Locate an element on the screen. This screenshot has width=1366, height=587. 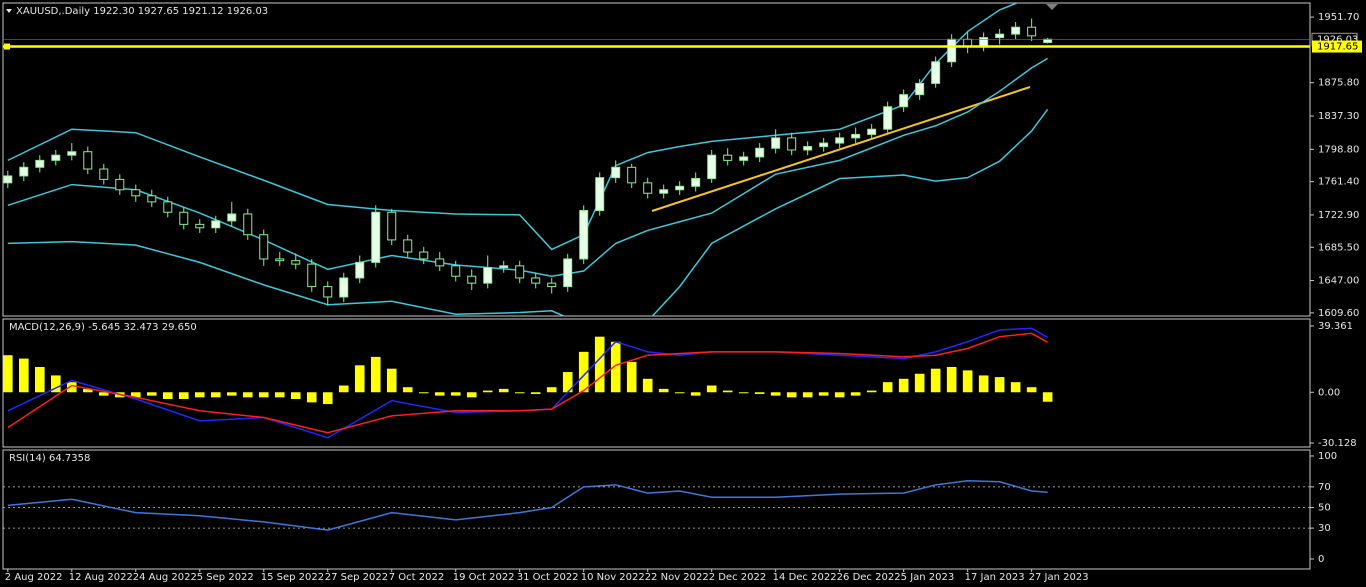
x-tick-label: 22 Nov 2022 is located at coordinates (677, 577).